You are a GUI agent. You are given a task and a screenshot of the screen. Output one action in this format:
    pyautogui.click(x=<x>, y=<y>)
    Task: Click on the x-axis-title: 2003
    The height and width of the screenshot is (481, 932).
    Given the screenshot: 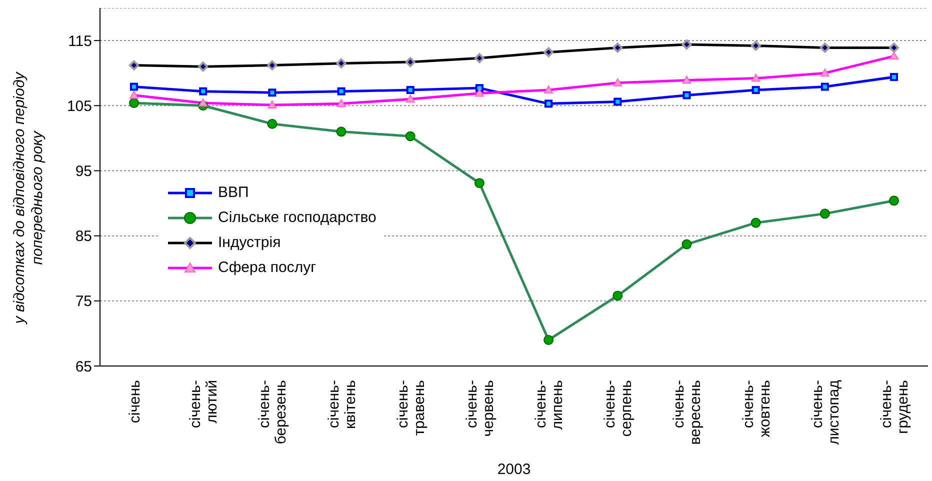 What is the action you would take?
    pyautogui.click(x=514, y=469)
    